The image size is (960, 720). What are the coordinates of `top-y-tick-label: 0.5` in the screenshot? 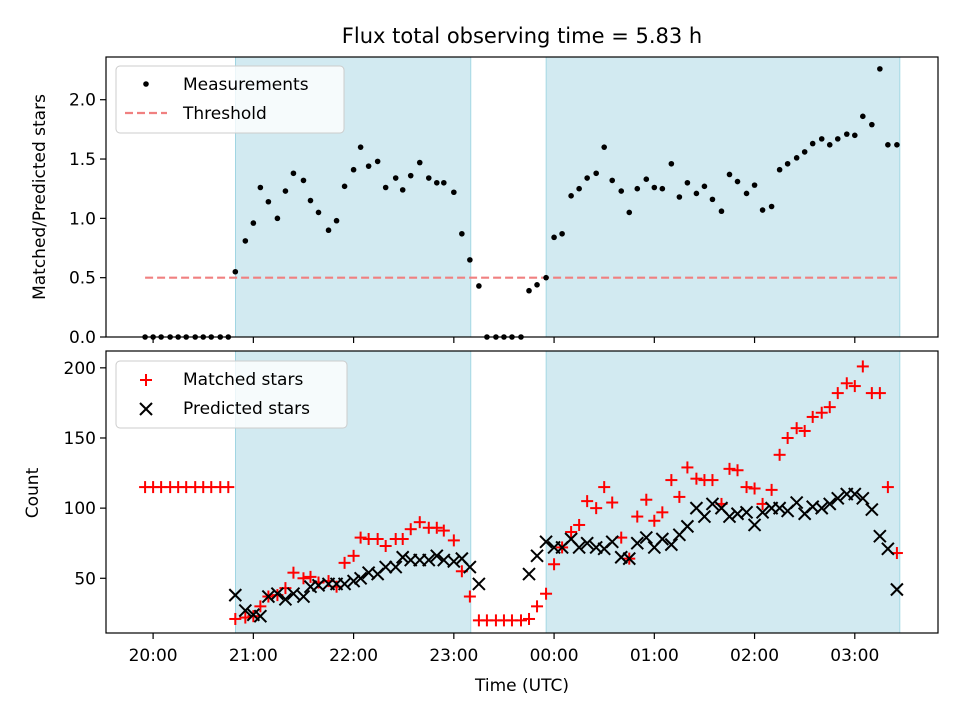 It's located at (82, 279).